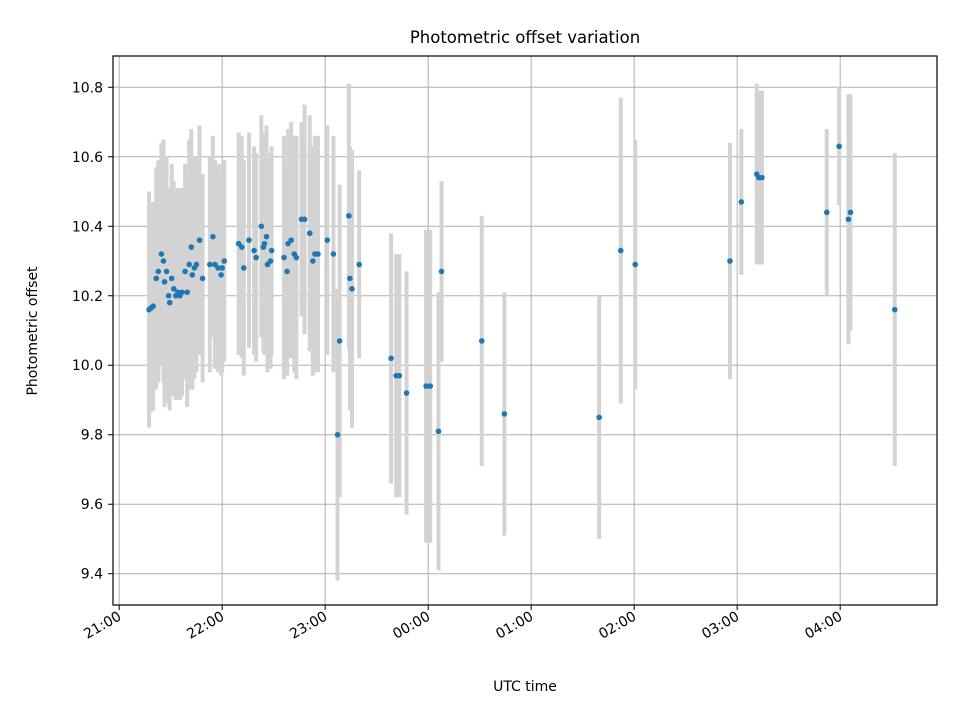 The width and height of the screenshot is (960, 720). Describe the element at coordinates (102, 626) in the screenshot. I see `x-tick-label: 21:00` at that location.